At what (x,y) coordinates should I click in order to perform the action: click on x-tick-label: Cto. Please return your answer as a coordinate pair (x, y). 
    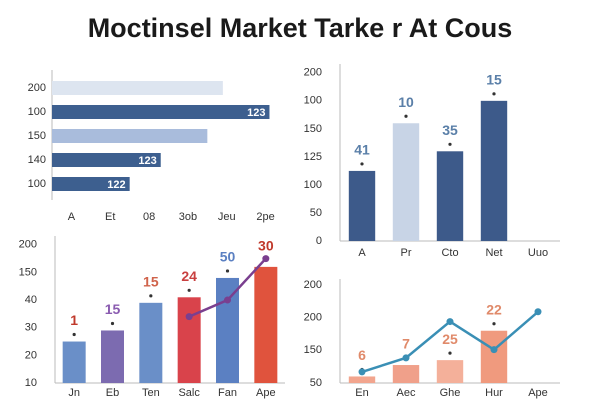
    Looking at the image, I should click on (449, 253).